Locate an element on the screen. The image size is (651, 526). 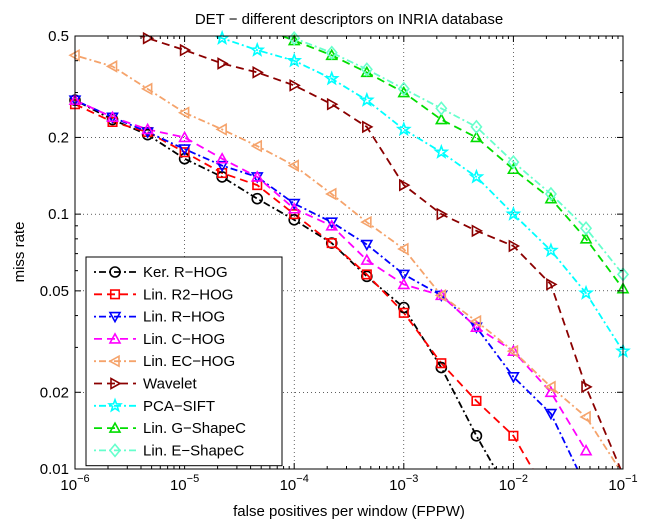
legend-label: Lin. R2−HOG is located at coordinates (188, 294).